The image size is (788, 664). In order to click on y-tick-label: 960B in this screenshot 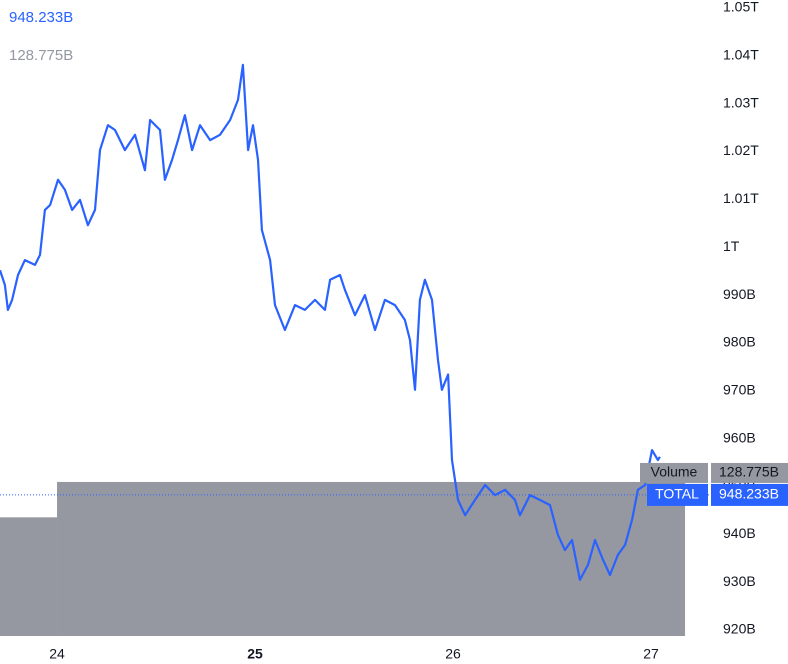, I will do `click(739, 437)`.